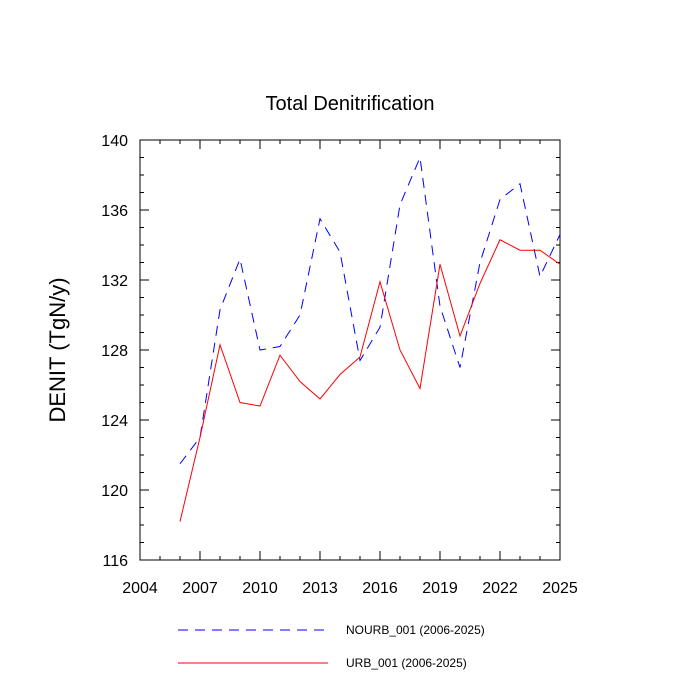 Image resolution: width=700 pixels, height=700 pixels. Describe the element at coordinates (115, 561) in the screenshot. I see `y-tick-label: 116` at that location.